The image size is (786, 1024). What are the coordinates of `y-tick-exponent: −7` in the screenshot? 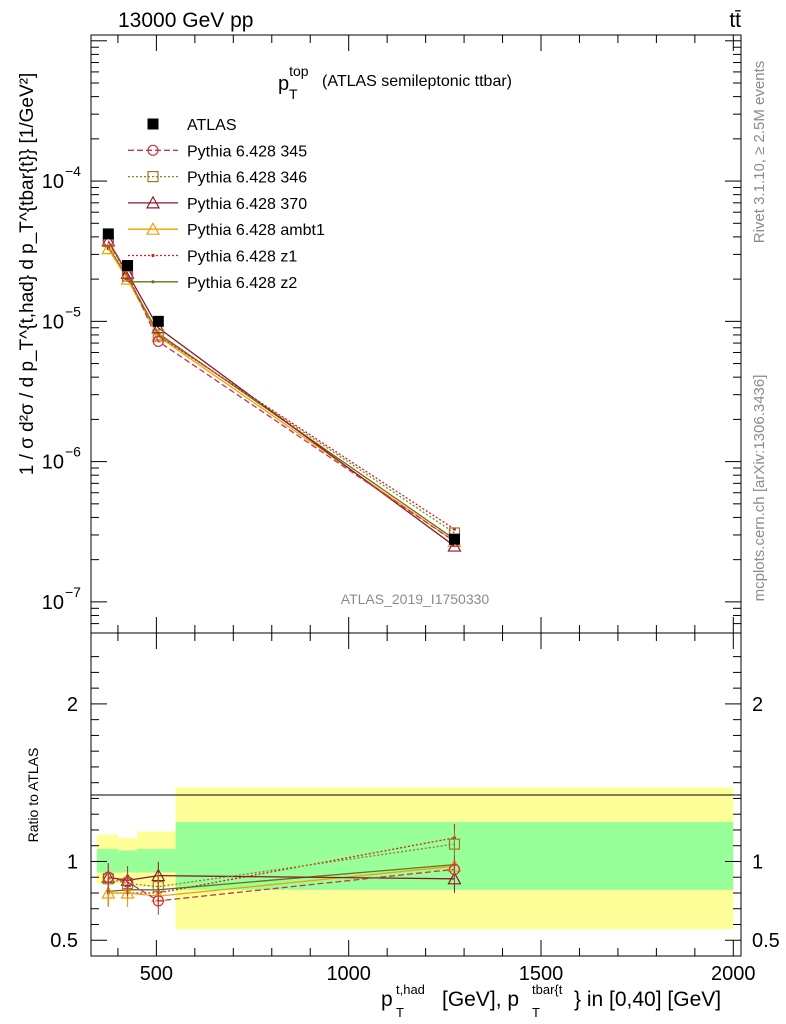 It's located at (73, 592).